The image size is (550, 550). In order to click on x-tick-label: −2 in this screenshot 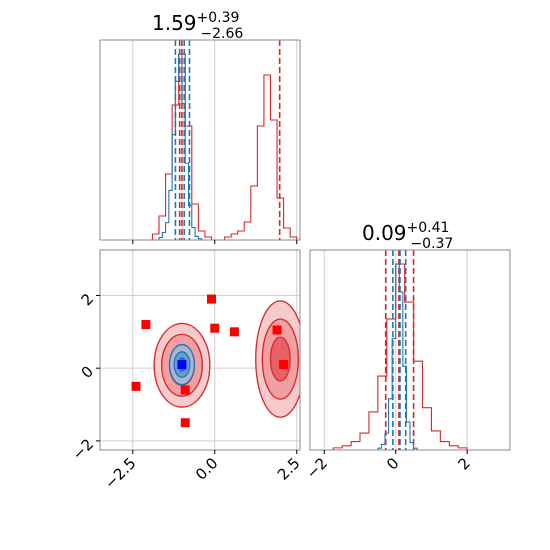, I will do `click(317, 468)`.